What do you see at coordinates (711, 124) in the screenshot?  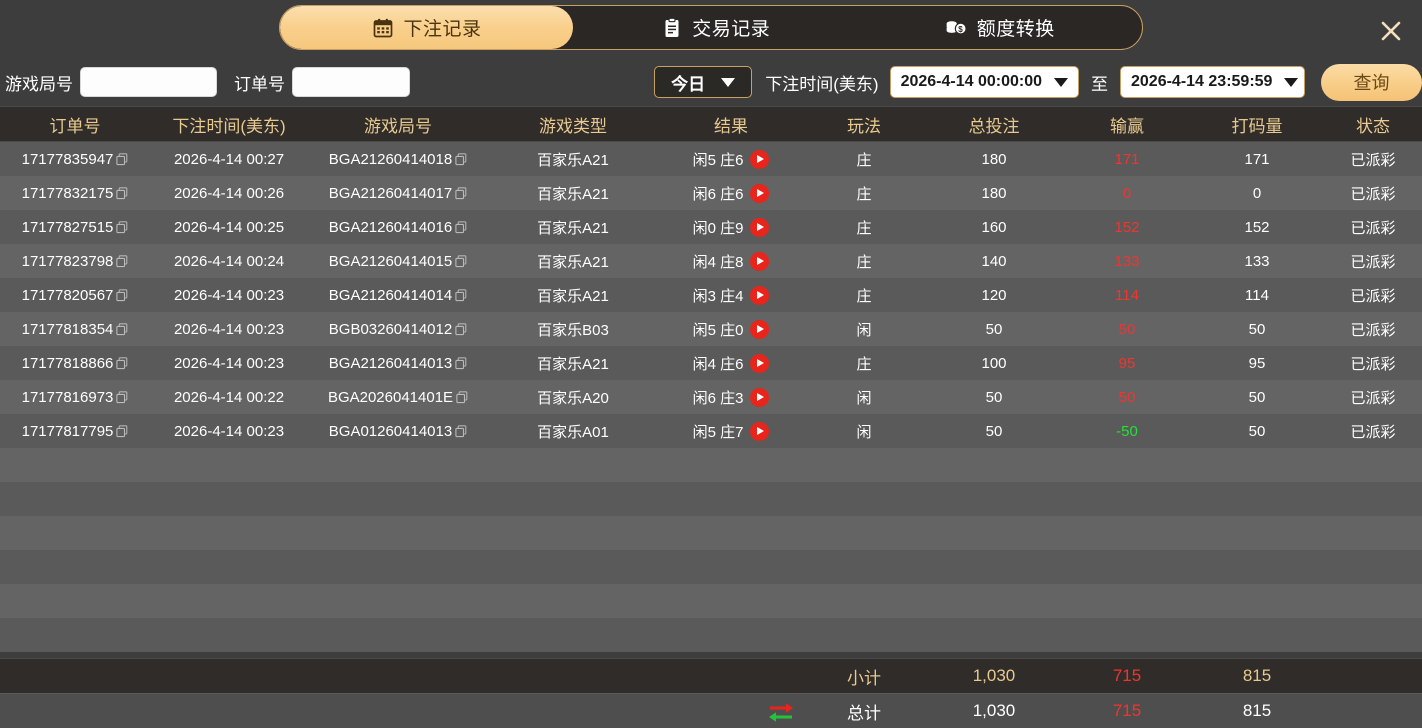 I see `table-header-row: 订单号 下注时间(美东) 游戏局号 游戏类型 结果 玩法 总投注 输赢 打码量 状态` at bounding box center [711, 124].